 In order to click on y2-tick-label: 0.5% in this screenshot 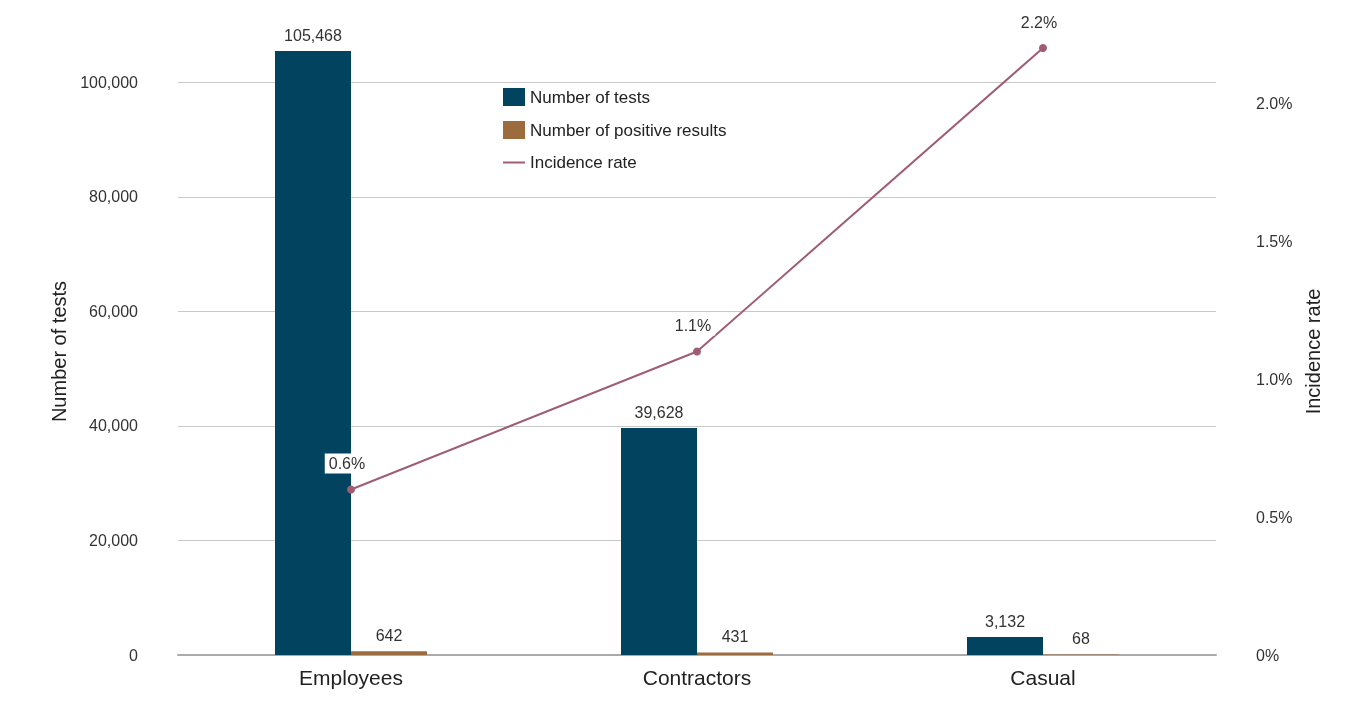, I will do `click(1274, 517)`.